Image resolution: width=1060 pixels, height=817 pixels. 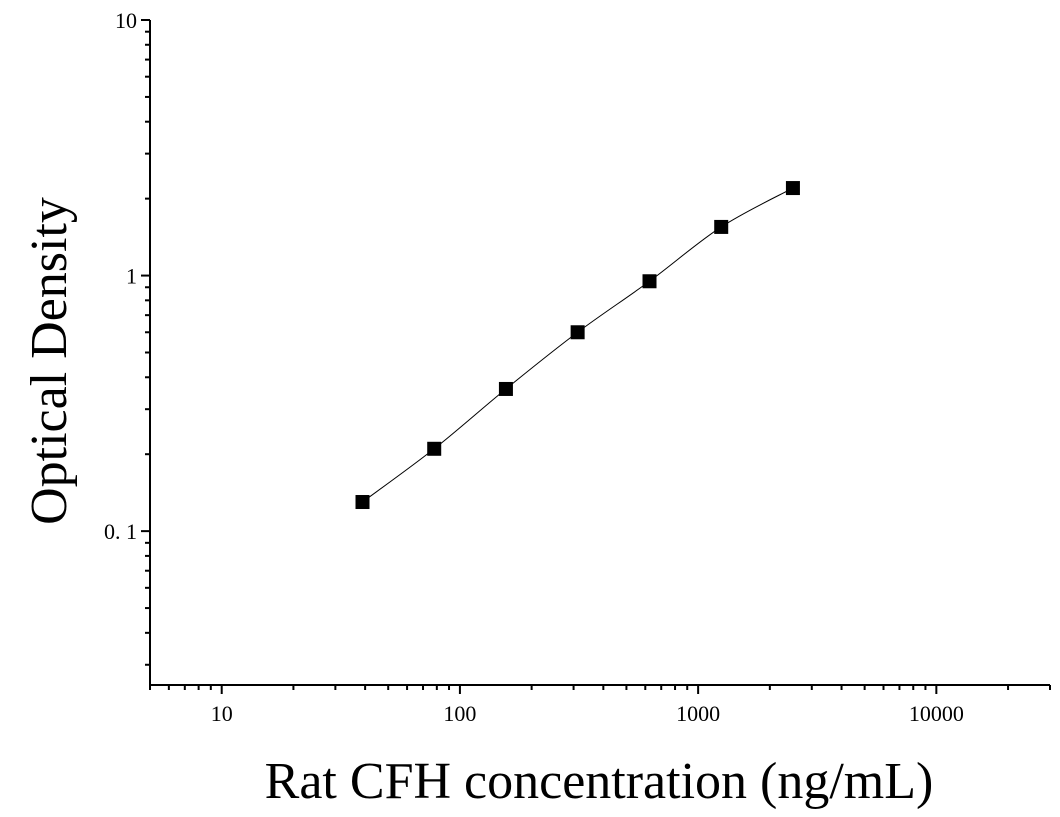 What do you see at coordinates (459, 713) in the screenshot?
I see `x-tick-label: 100` at bounding box center [459, 713].